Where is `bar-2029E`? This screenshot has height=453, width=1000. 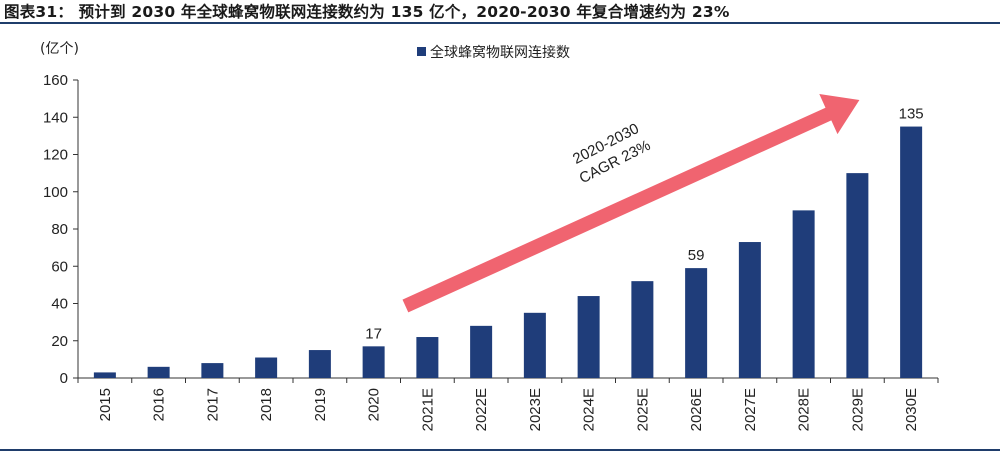
bar-2029E is located at coordinates (857, 275).